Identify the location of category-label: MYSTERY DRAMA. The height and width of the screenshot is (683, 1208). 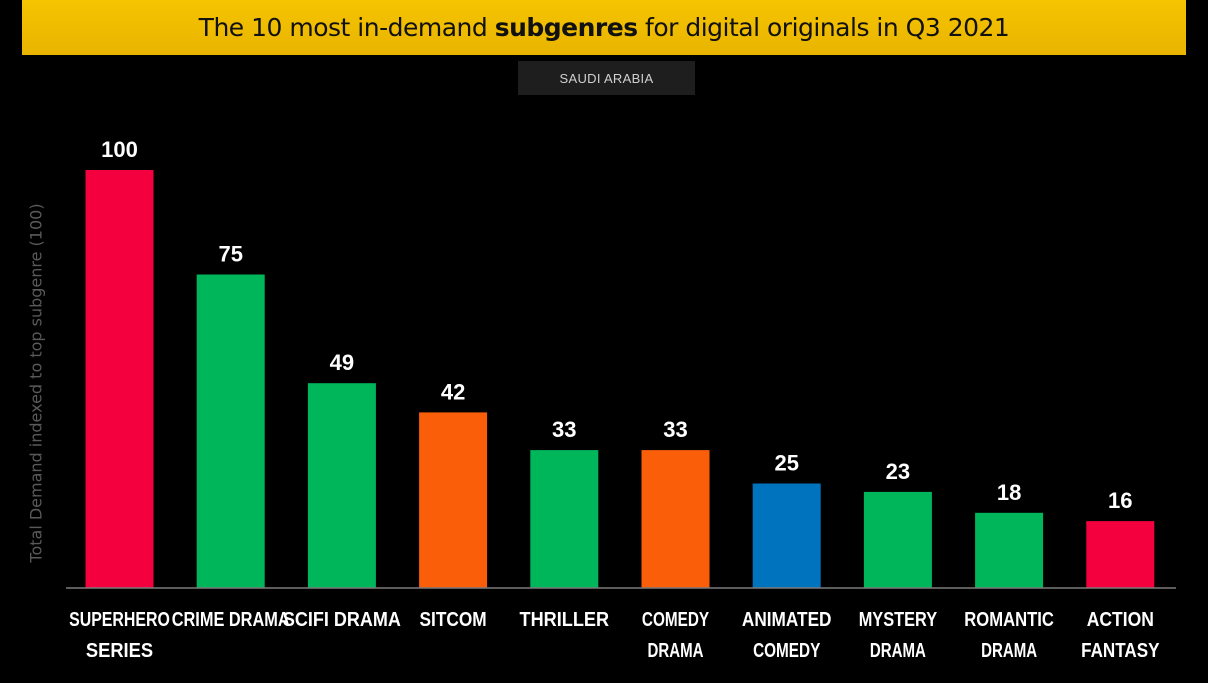
(898, 635).